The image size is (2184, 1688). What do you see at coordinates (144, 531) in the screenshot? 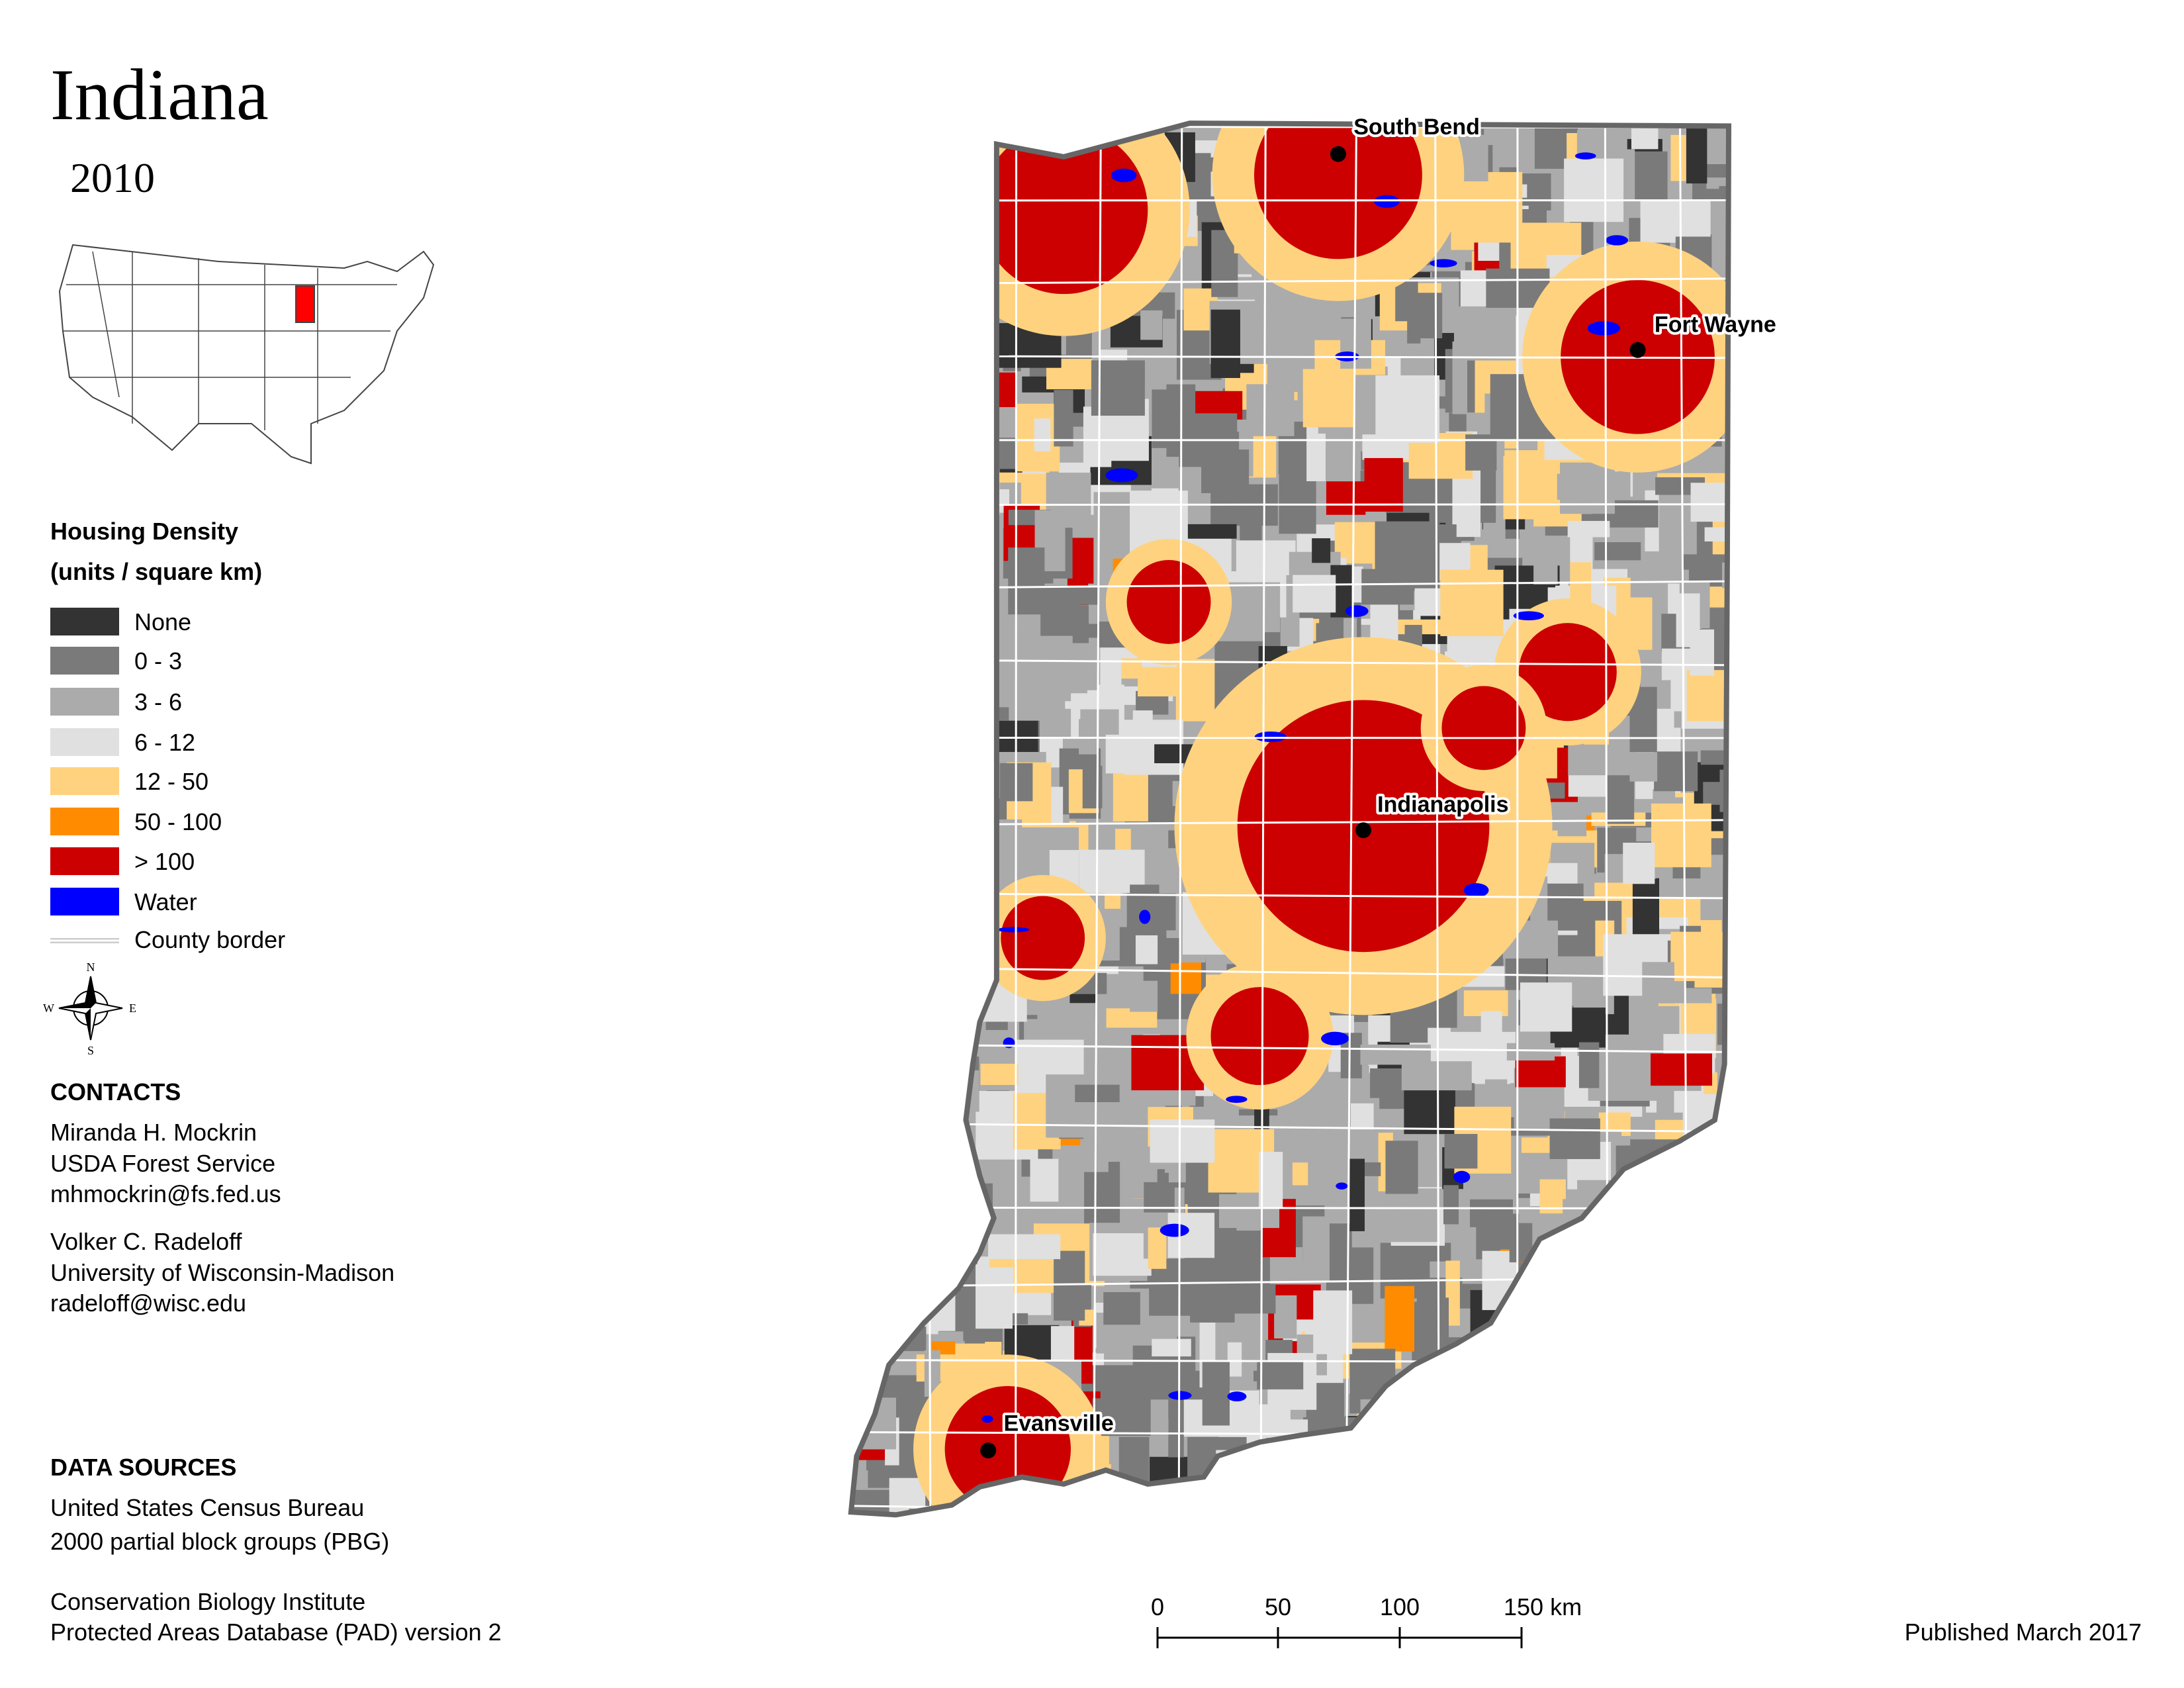
I see `legend-title: Housing Density` at bounding box center [144, 531].